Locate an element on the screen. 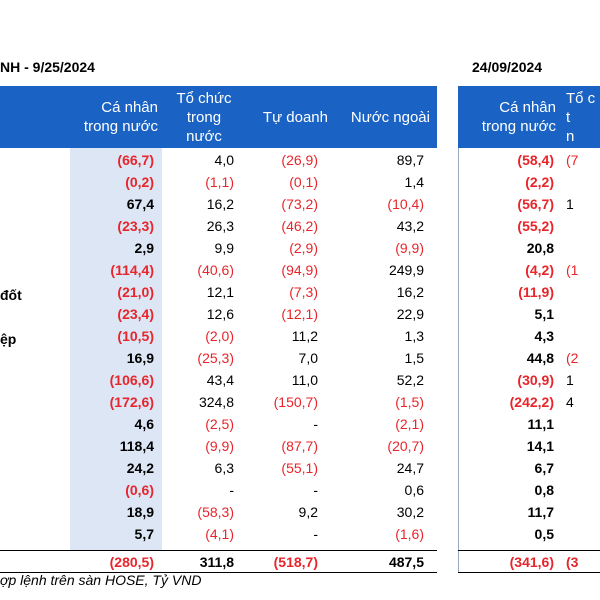 The image size is (600, 600). header-nuoc-ngoai: Nước ngoài is located at coordinates (390, 117).